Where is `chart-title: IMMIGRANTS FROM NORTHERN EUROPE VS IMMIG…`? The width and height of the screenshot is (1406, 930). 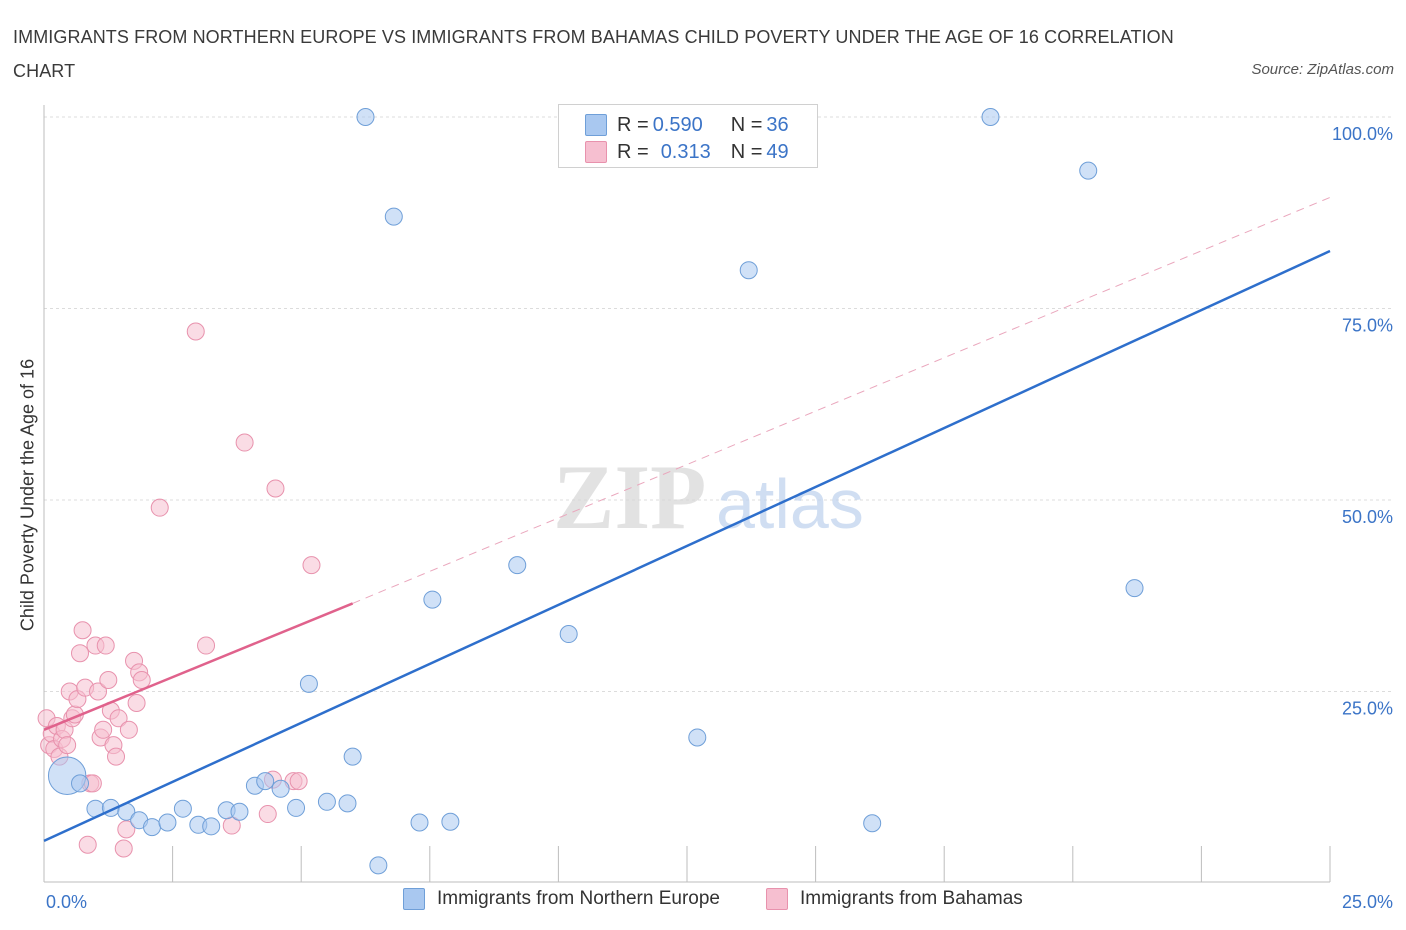 chart-title: IMMIGRANTS FROM NORTHERN EUROPE VS IMMIG… is located at coordinates (593, 54).